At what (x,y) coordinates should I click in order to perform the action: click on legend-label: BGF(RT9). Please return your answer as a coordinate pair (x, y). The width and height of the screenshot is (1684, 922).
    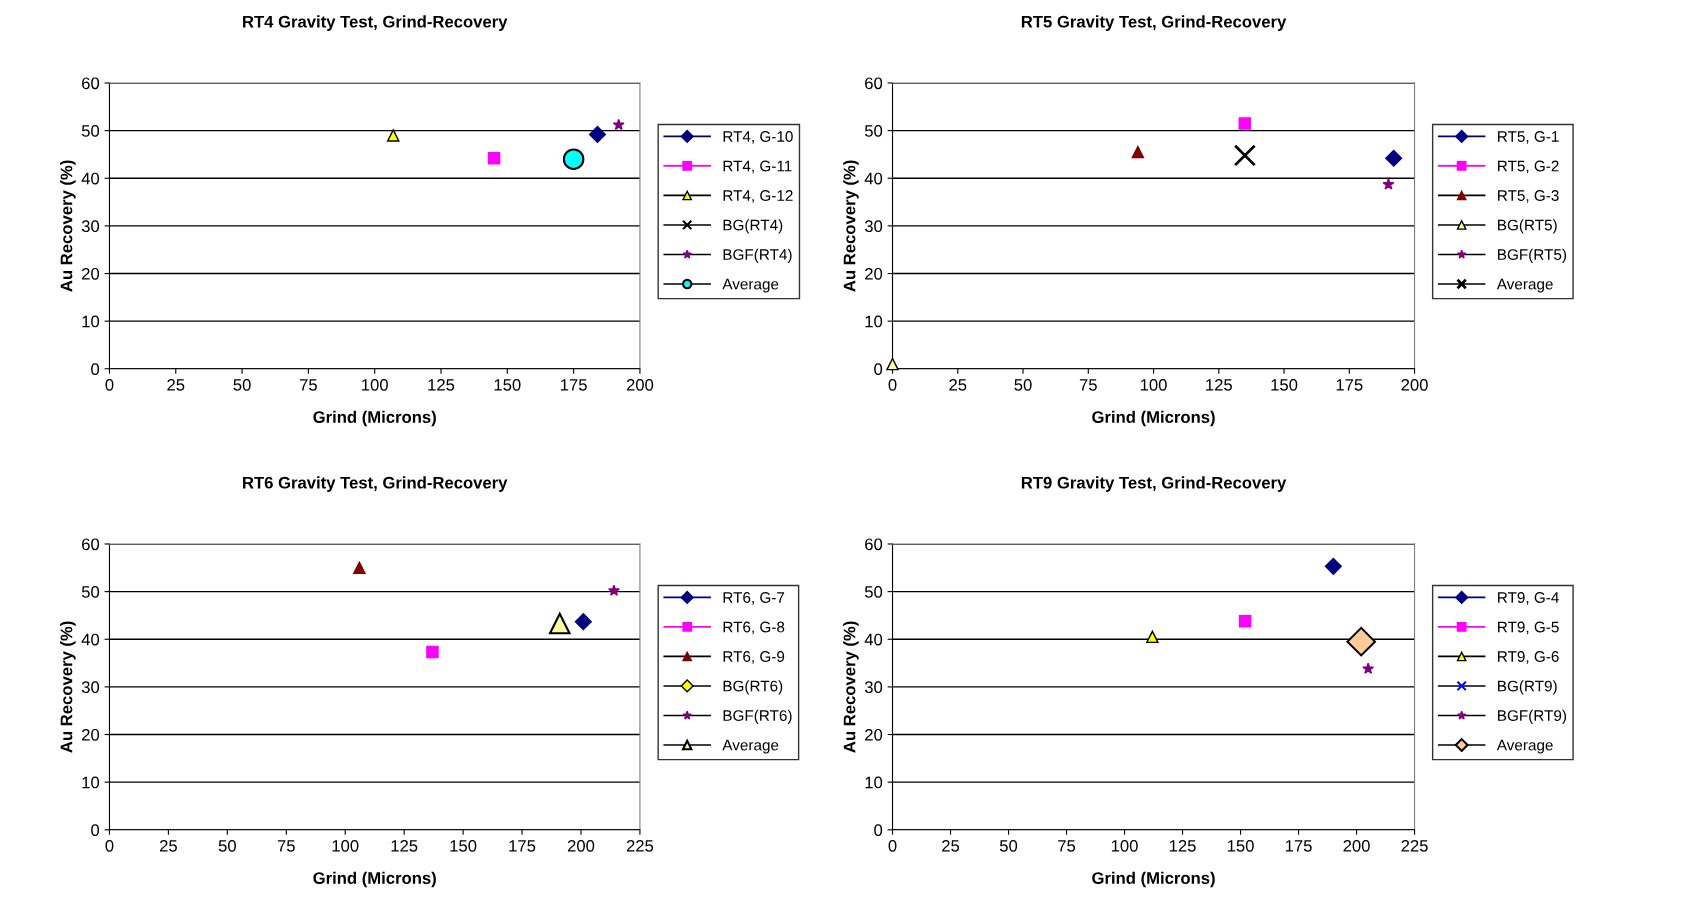
    Looking at the image, I should click on (1532, 716).